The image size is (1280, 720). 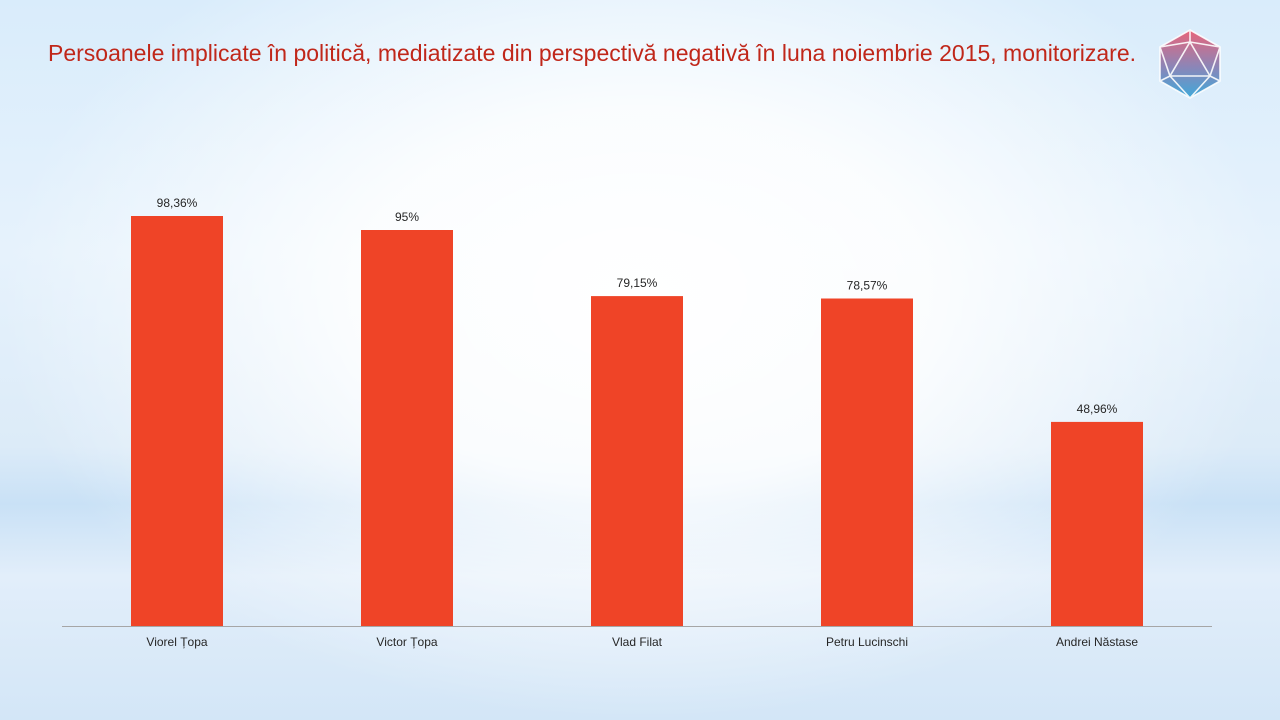 What do you see at coordinates (867, 642) in the screenshot?
I see `category-label: Petru Lucinschi` at bounding box center [867, 642].